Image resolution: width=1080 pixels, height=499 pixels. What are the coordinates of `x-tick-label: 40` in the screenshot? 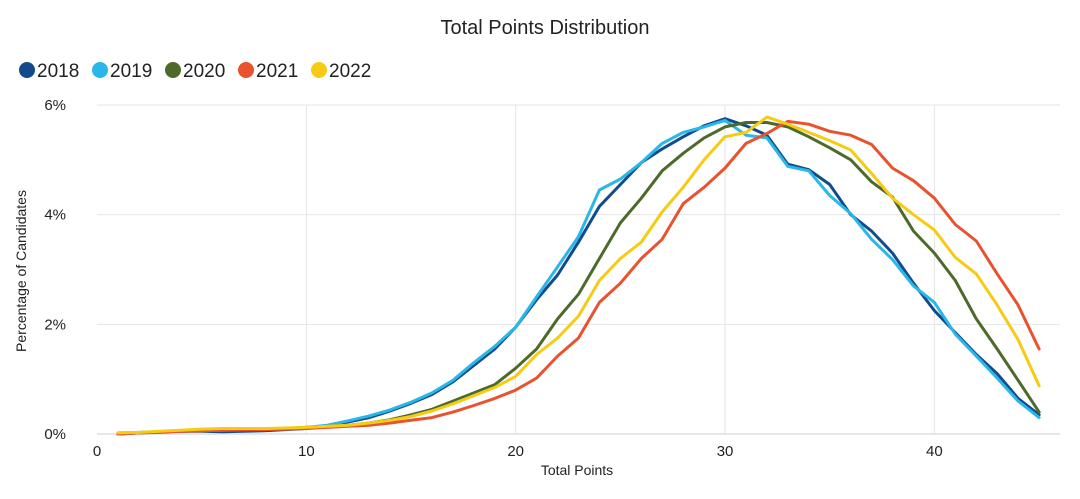 It's located at (934, 451).